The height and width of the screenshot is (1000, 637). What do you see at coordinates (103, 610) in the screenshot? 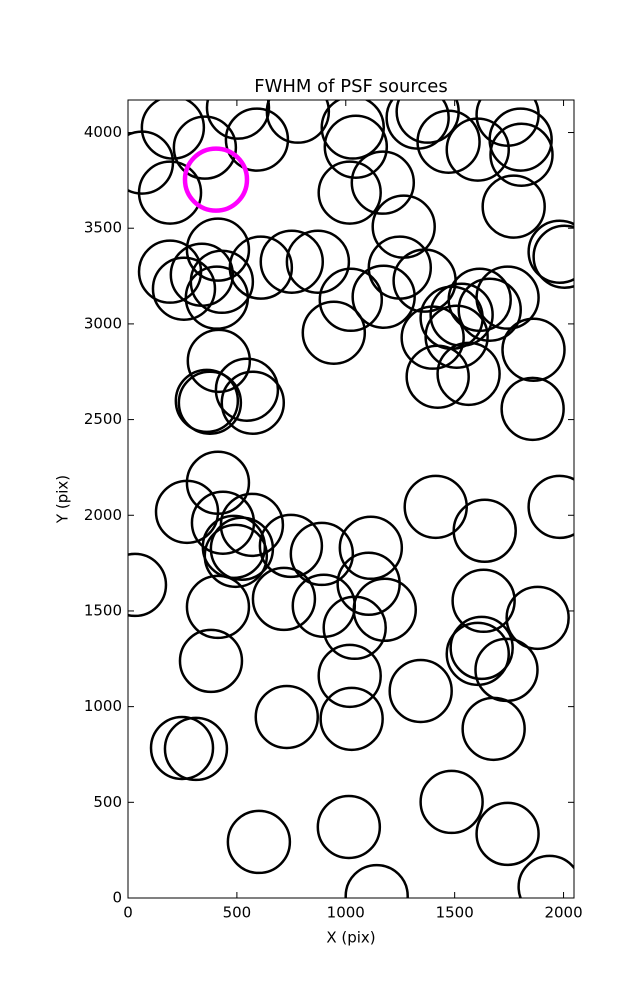
I see `y-tick-label: 1500` at bounding box center [103, 610].